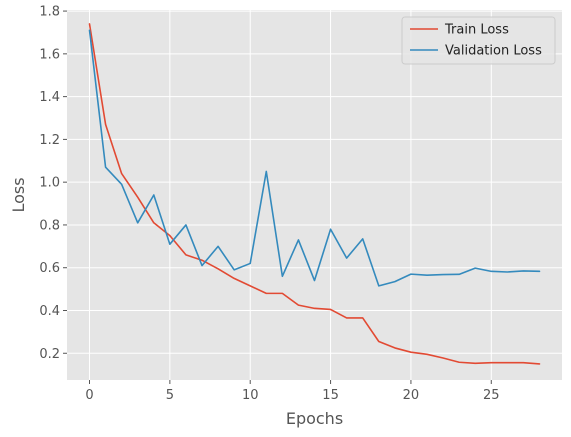 The image size is (571, 437). Describe the element at coordinates (49, 97) in the screenshot. I see `y-tick-label: 1.4` at that location.